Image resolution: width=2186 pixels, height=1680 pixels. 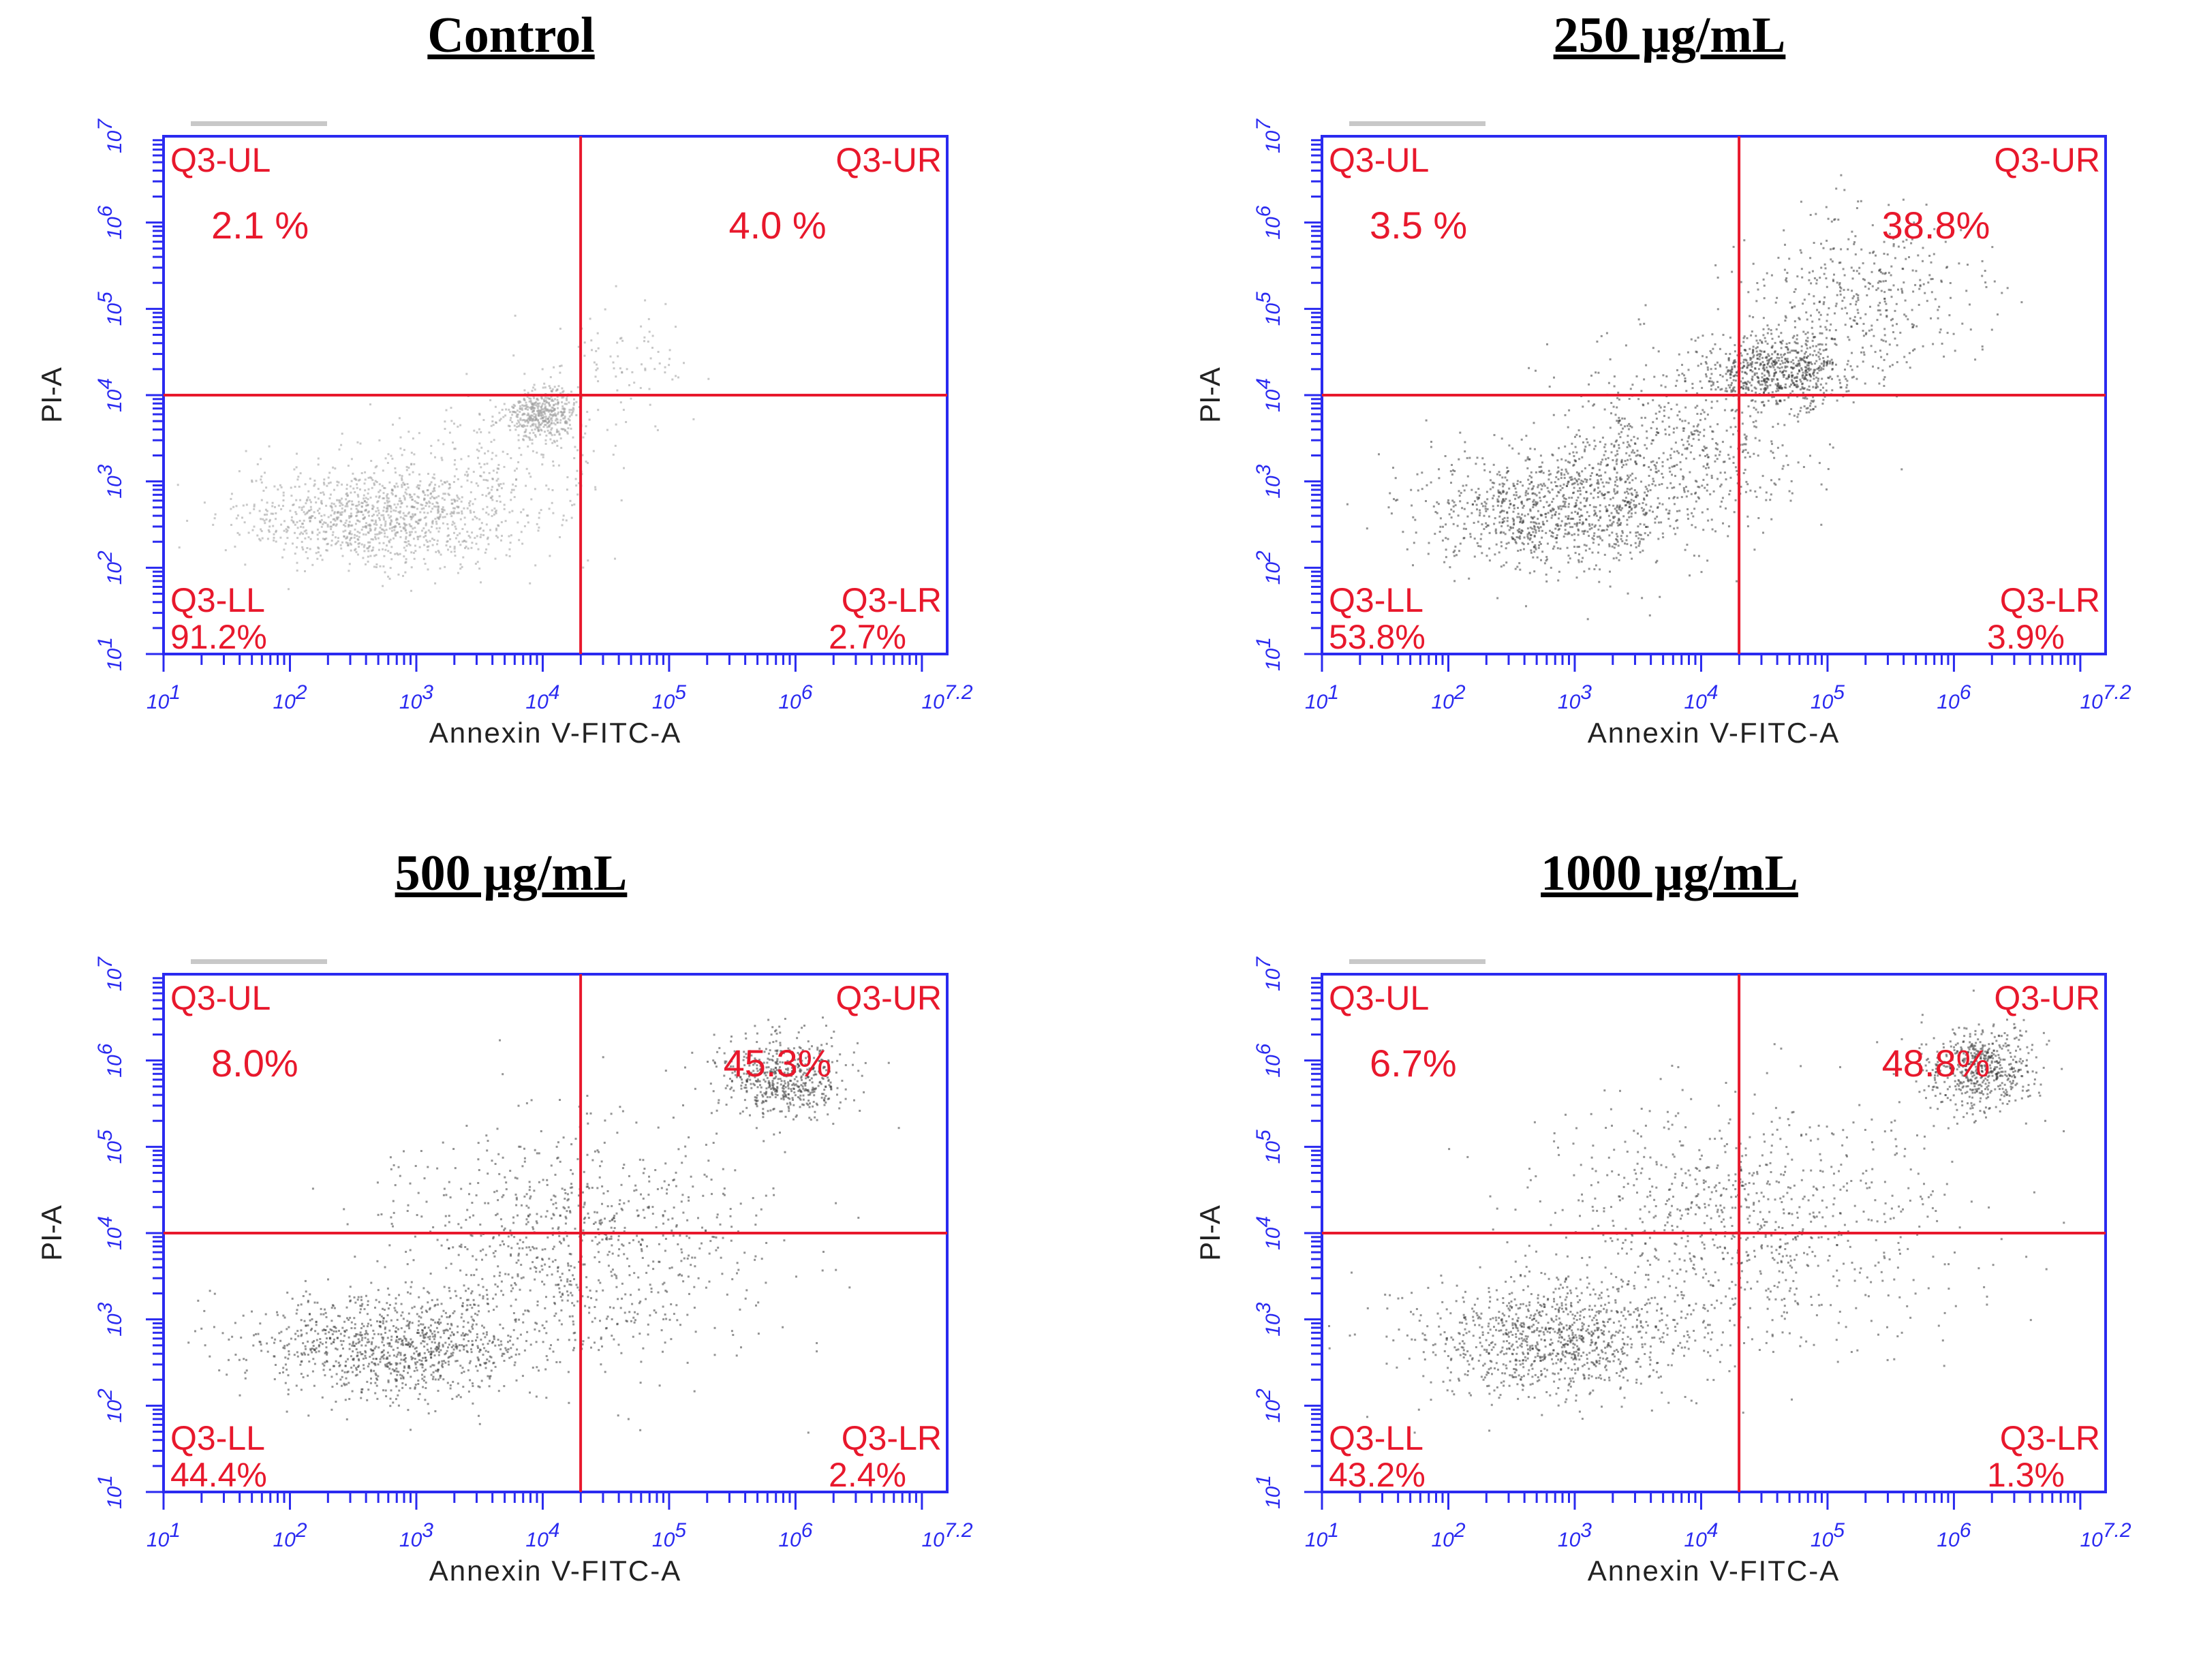 I want to click on quadrant-ll-percent: 91.2%, so click(x=218, y=637).